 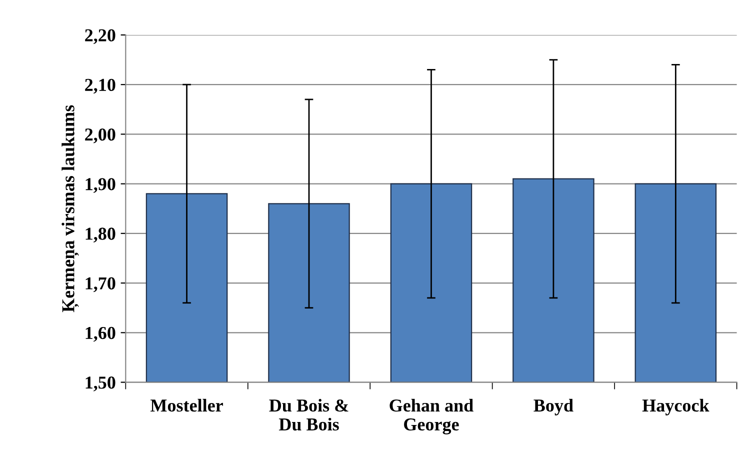 I want to click on x-tick-label: Haycock, so click(x=676, y=407).